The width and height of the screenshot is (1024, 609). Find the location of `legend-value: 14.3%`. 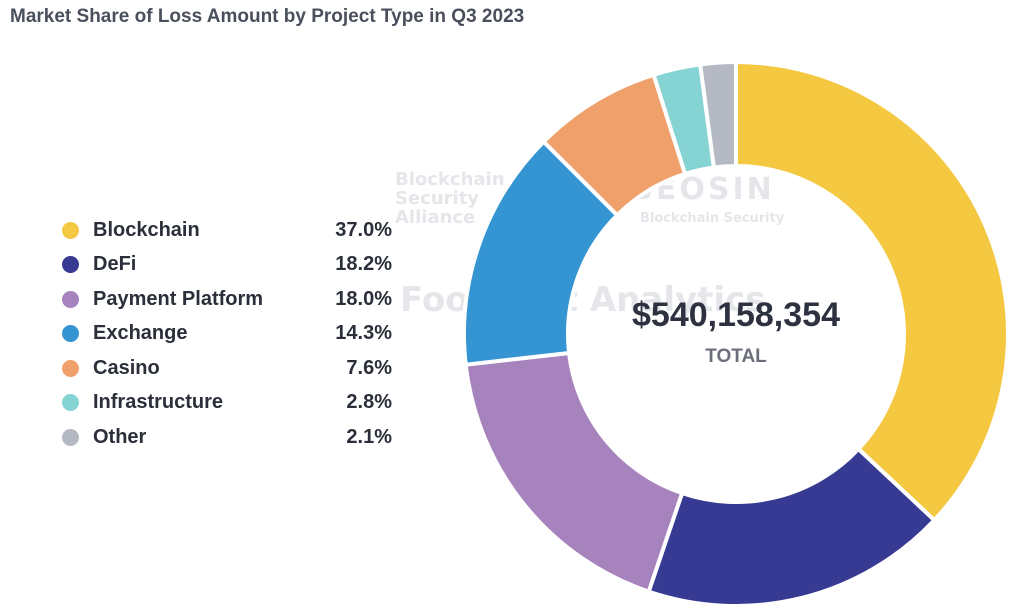

legend-value: 14.3% is located at coordinates (363, 333).